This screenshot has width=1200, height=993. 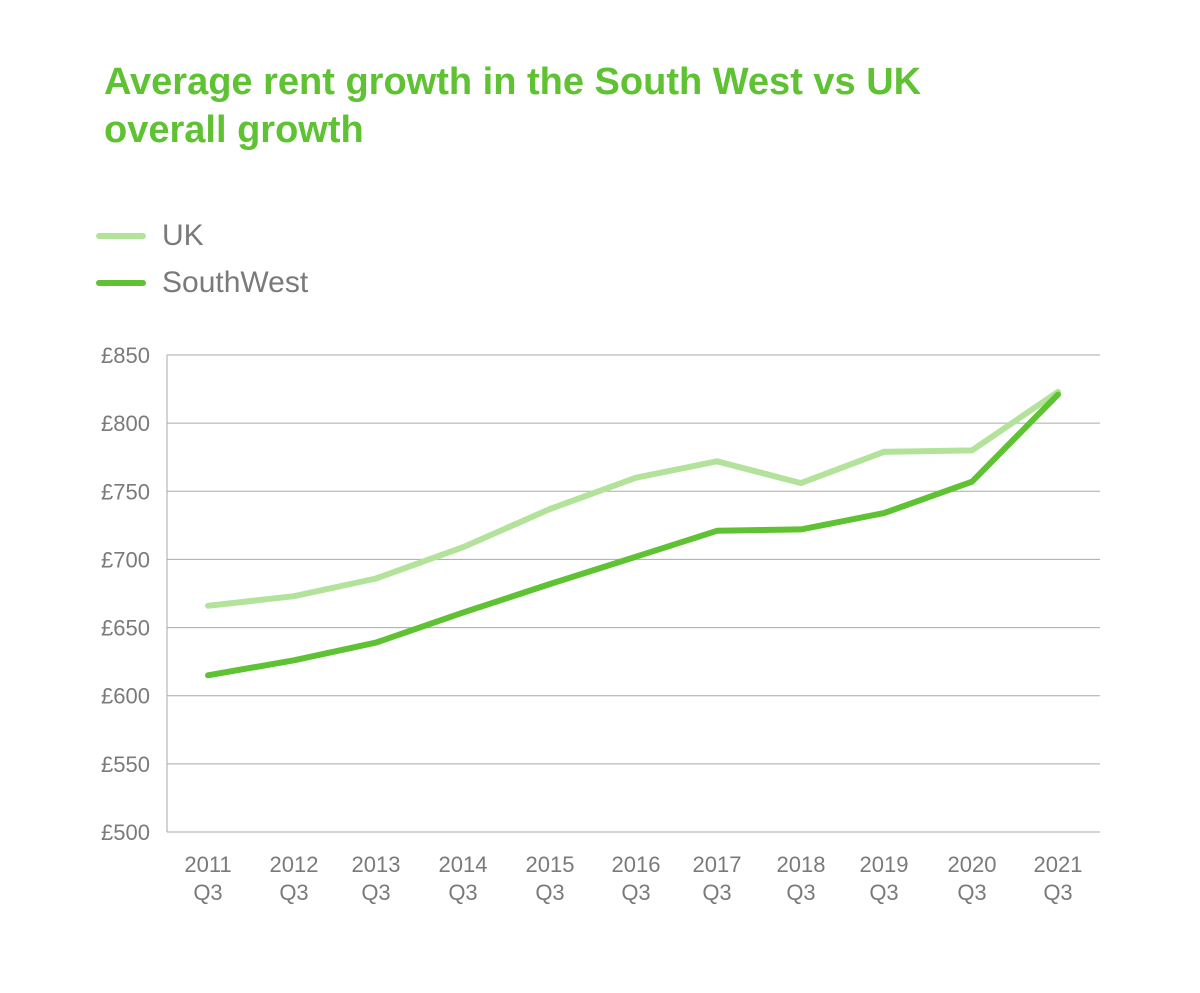 What do you see at coordinates (121, 235) in the screenshot?
I see `legend-swatch-uk` at bounding box center [121, 235].